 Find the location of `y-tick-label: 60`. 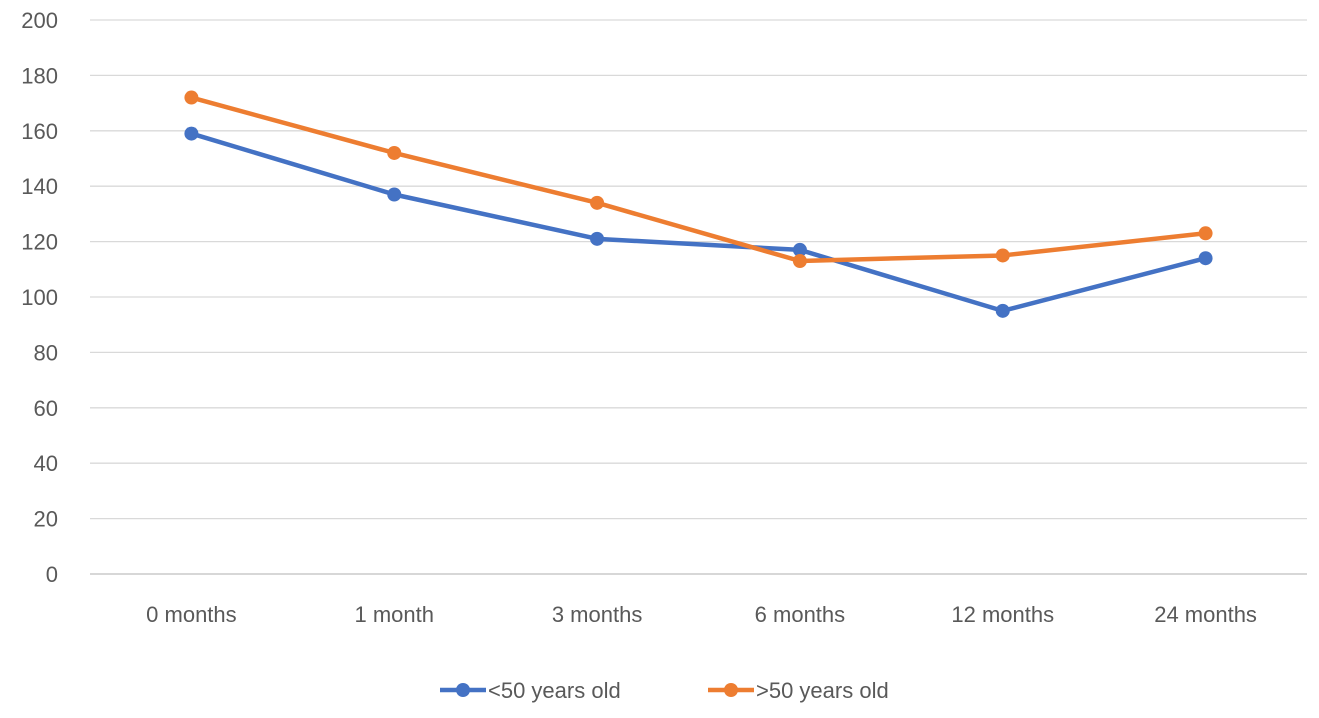

y-tick-label: 60 is located at coordinates (46, 408).